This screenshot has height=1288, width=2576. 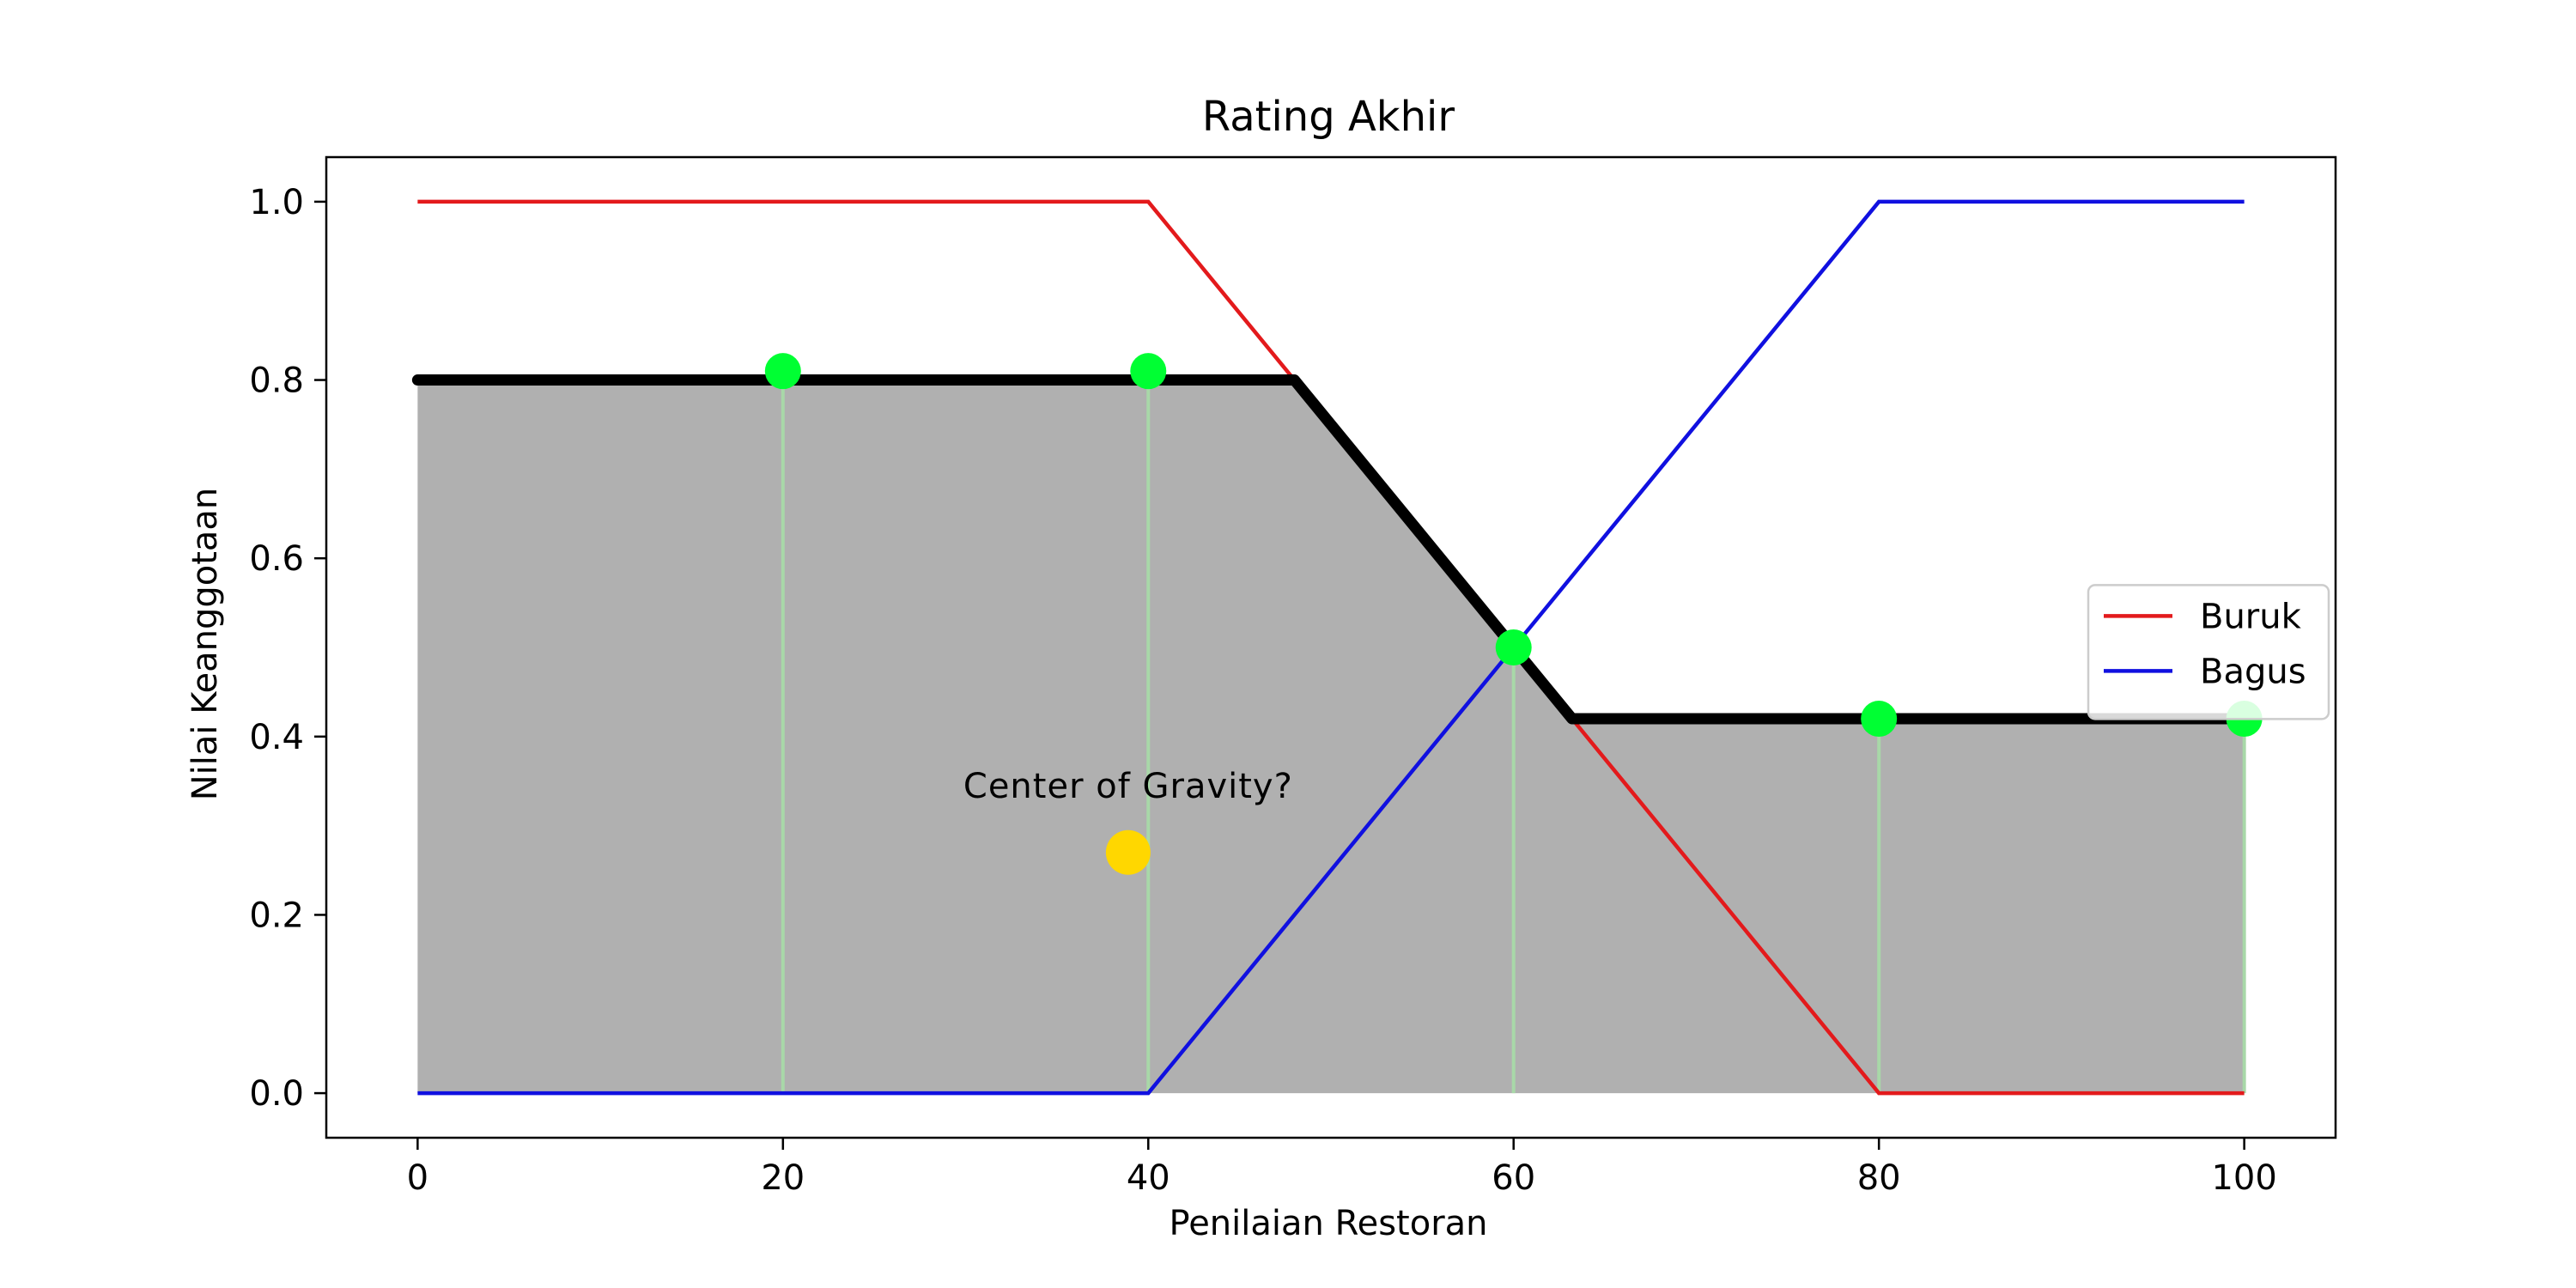 What do you see at coordinates (1128, 821) in the screenshot?
I see `center-of-gravity-layer: Center of Gravity?` at bounding box center [1128, 821].